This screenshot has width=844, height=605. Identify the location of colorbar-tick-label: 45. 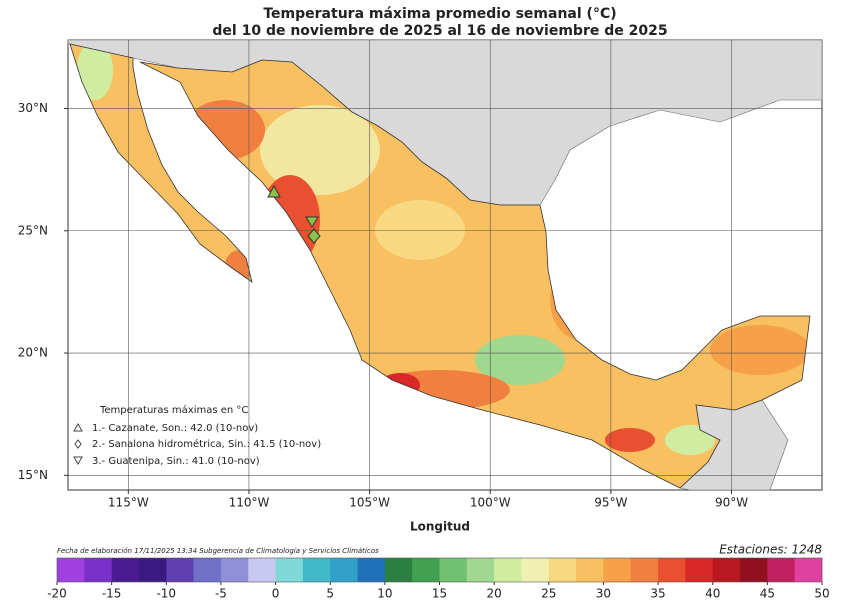
(767, 594).